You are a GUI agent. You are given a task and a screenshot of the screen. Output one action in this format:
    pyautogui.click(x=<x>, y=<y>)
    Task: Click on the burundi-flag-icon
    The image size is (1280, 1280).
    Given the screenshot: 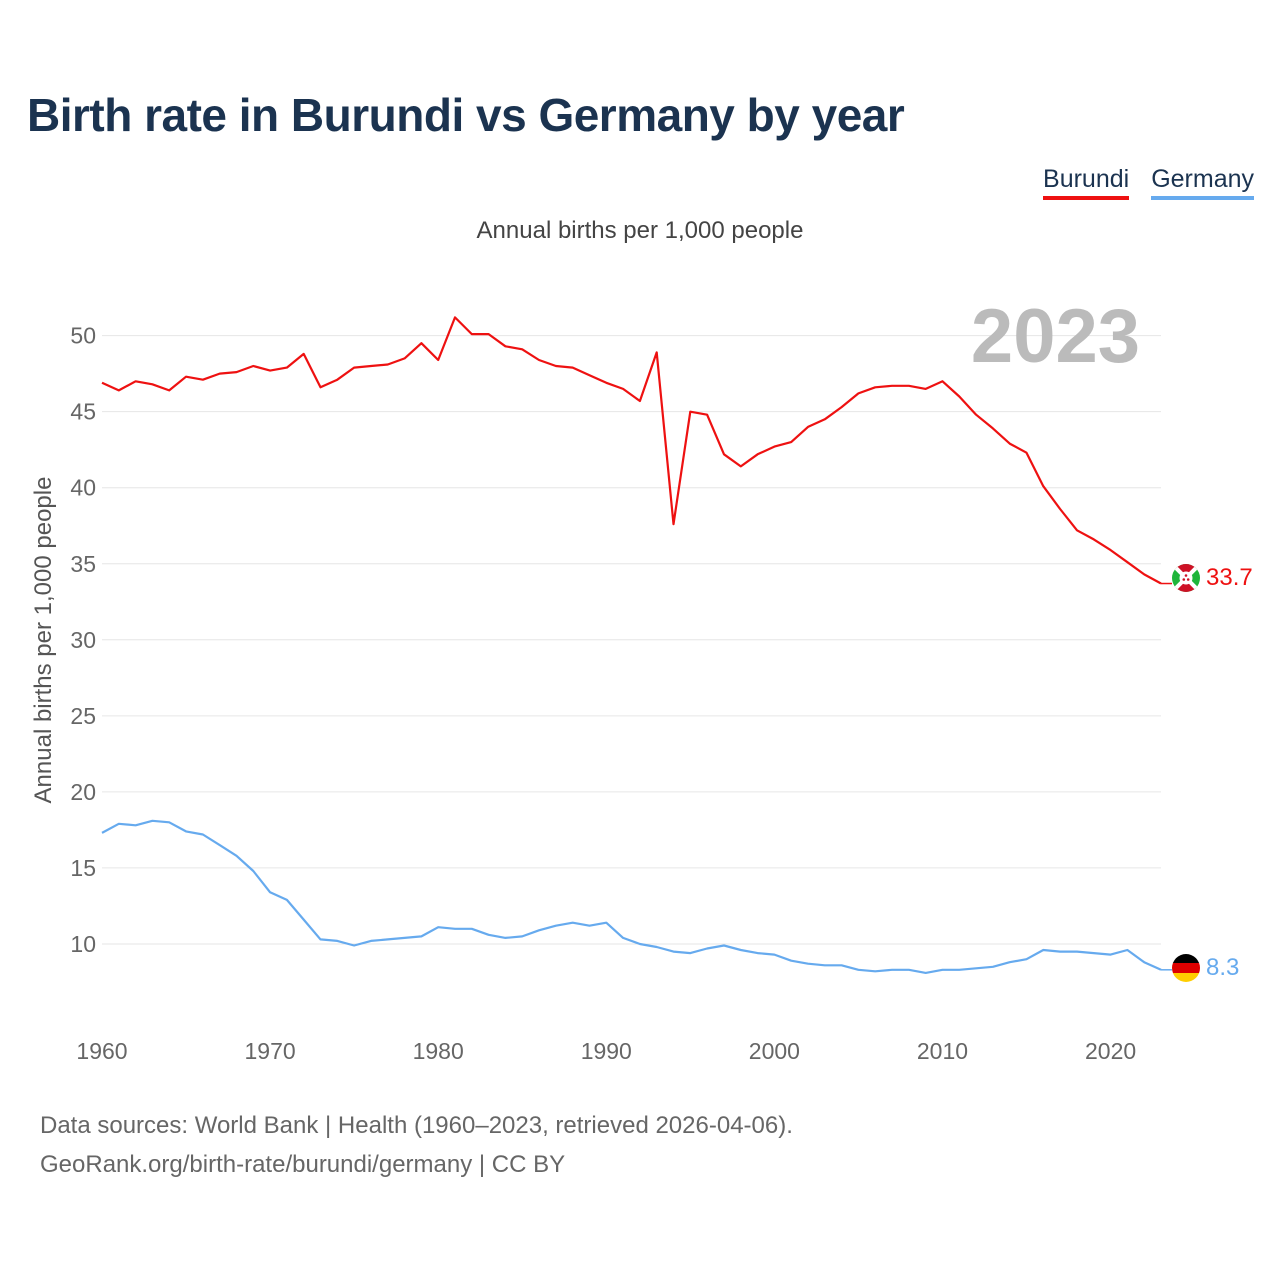 What is the action you would take?
    pyautogui.click(x=1186, y=578)
    